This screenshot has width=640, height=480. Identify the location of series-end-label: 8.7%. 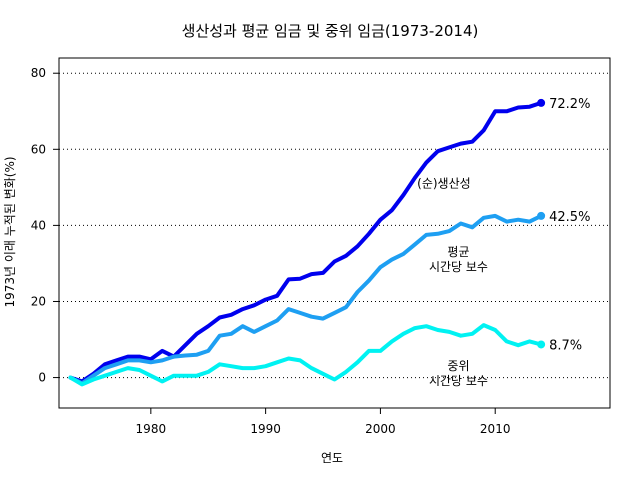
(565, 345).